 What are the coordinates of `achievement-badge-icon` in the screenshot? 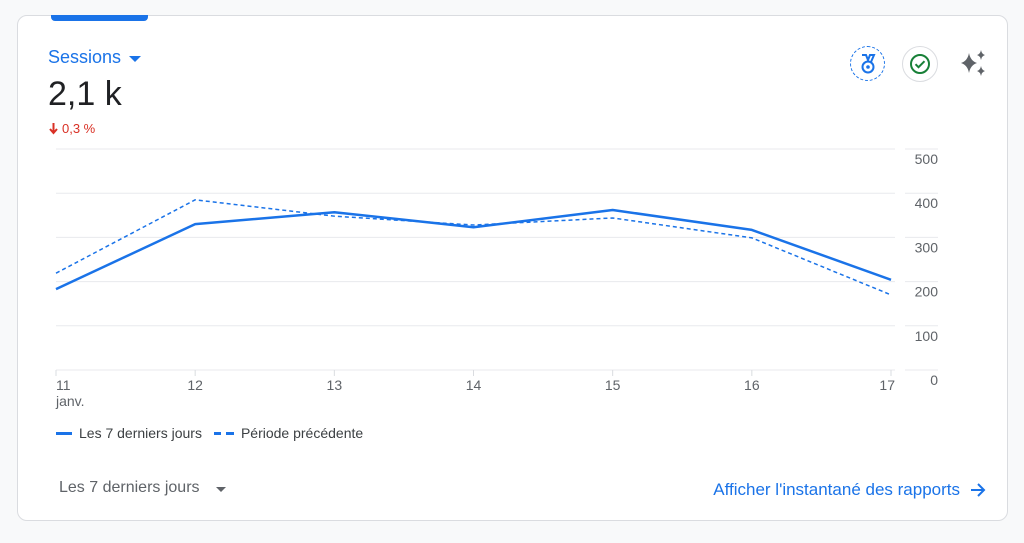 It's located at (867, 63).